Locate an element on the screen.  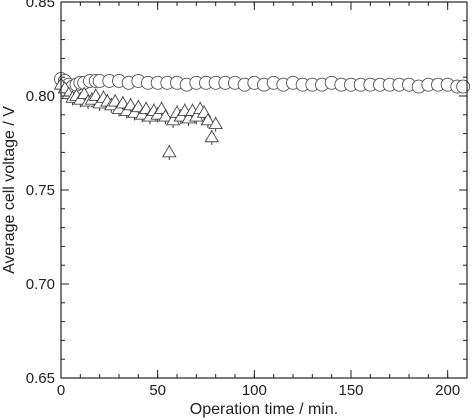
y-axis-title: Average cell voltage / V is located at coordinates (9, 190).